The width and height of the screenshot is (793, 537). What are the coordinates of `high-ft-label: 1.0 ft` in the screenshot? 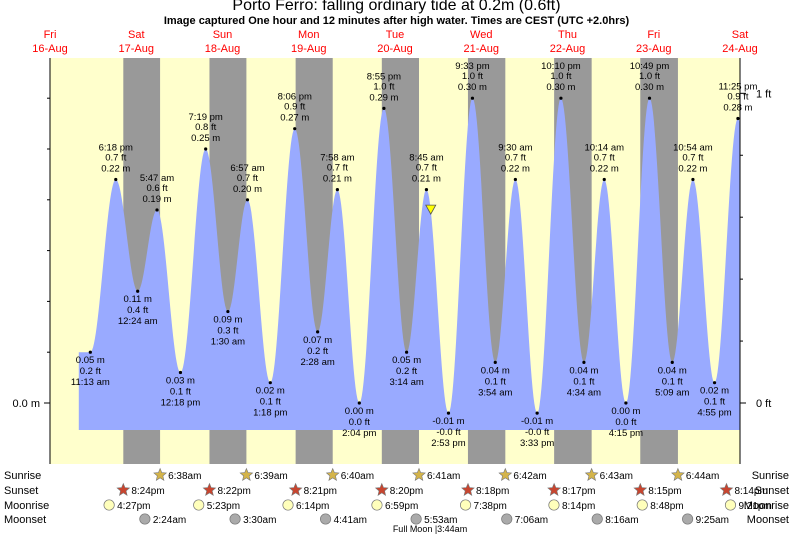 It's located at (560, 76).